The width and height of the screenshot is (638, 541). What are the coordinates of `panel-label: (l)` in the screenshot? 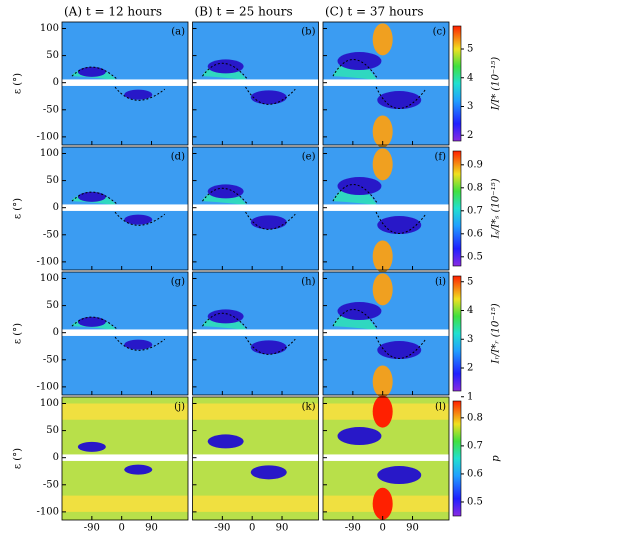 It's located at (440, 407).